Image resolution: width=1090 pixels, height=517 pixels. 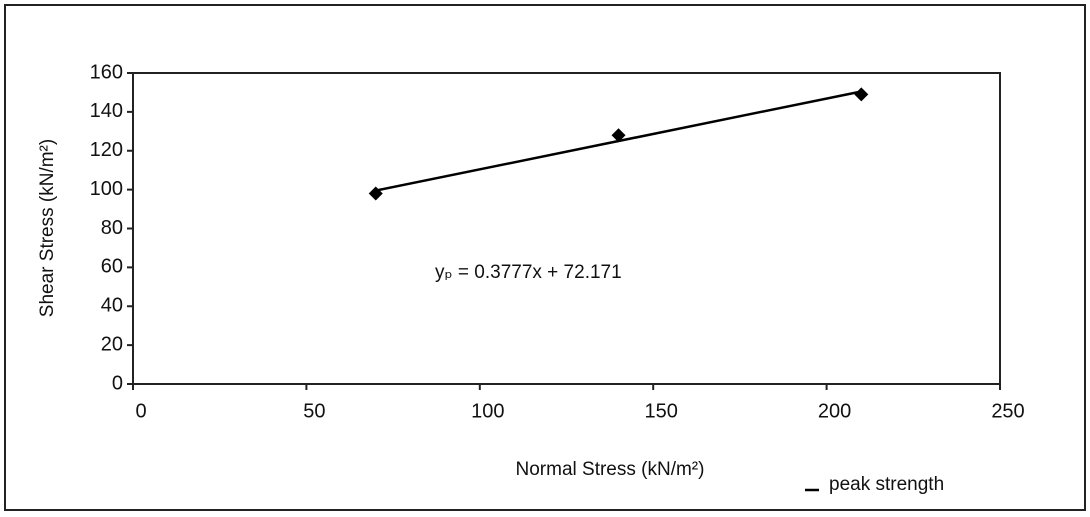 What do you see at coordinates (112, 306) in the screenshot?
I see `y-tick-label: 40` at bounding box center [112, 306].